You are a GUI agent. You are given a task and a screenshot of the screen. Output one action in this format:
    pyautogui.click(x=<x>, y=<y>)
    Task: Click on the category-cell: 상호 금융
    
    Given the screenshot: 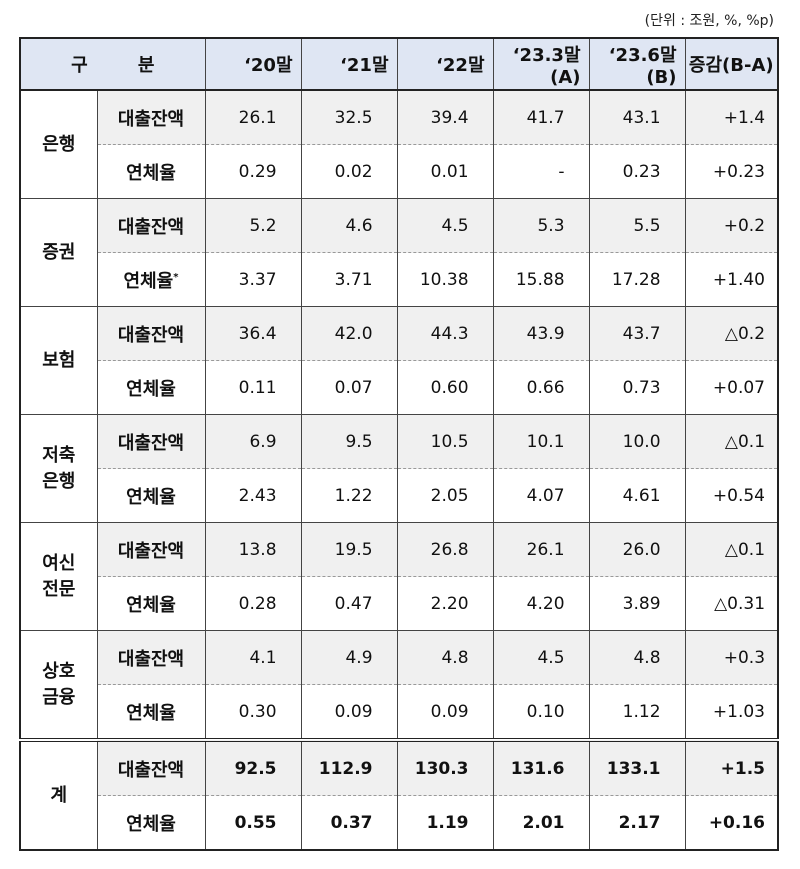 What is the action you would take?
    pyautogui.click(x=58, y=685)
    